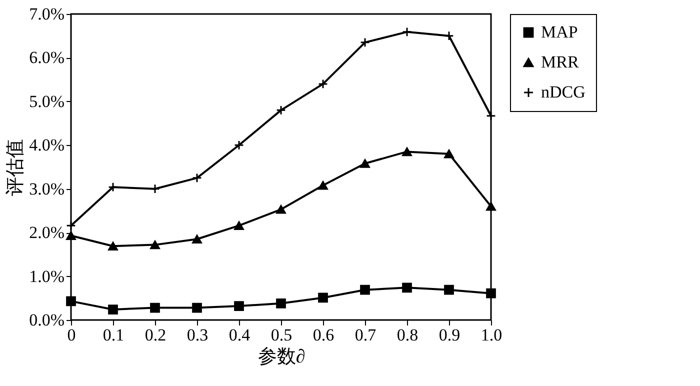  What do you see at coordinates (15, 167) in the screenshot?
I see `y-axis-title: 评估值` at bounding box center [15, 167].